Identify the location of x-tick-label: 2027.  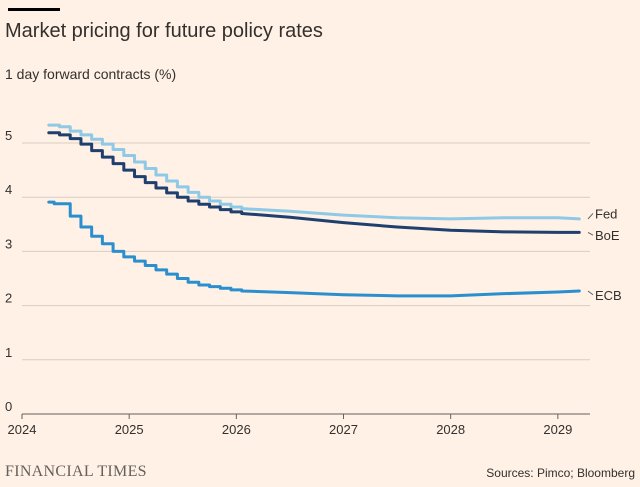
(343, 429).